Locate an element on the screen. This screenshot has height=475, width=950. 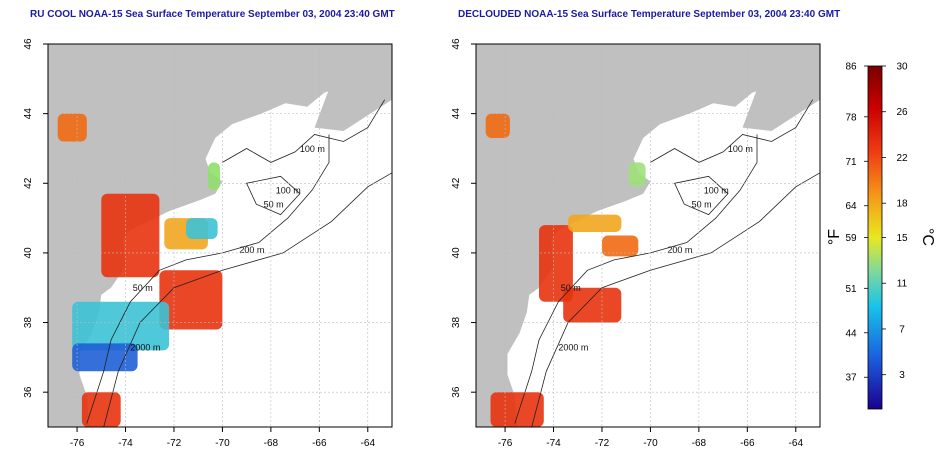
colorbar-unit-c: °C is located at coordinates (927, 237).